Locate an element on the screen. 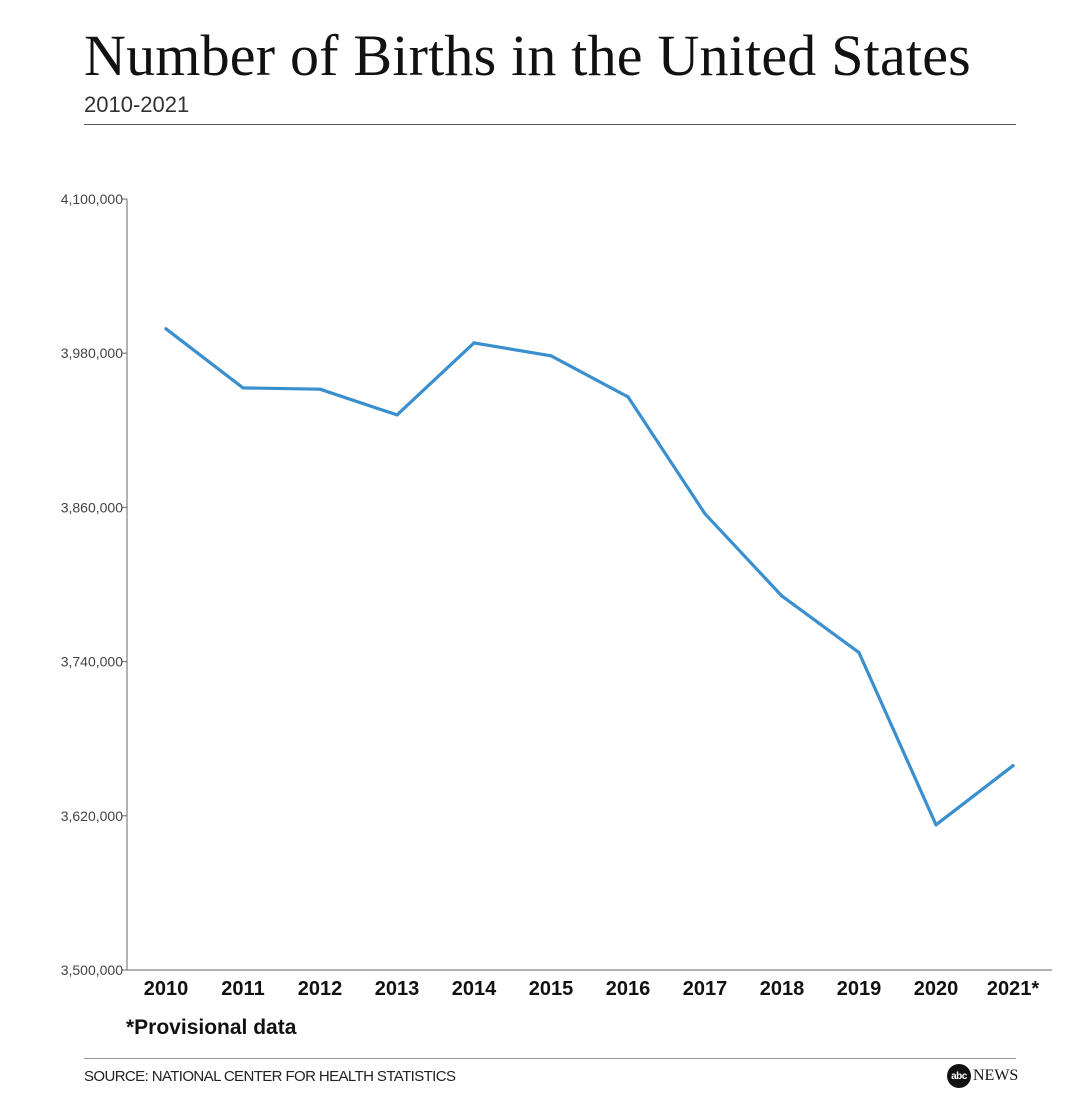 The image size is (1080, 1106). x-tick-label: 2016 is located at coordinates (628, 989).